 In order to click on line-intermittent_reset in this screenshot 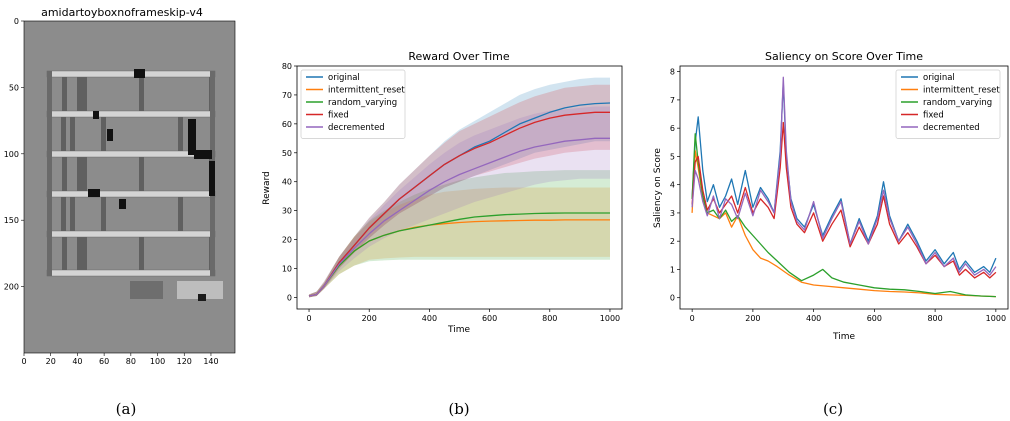, I will do `click(843, 224)`.